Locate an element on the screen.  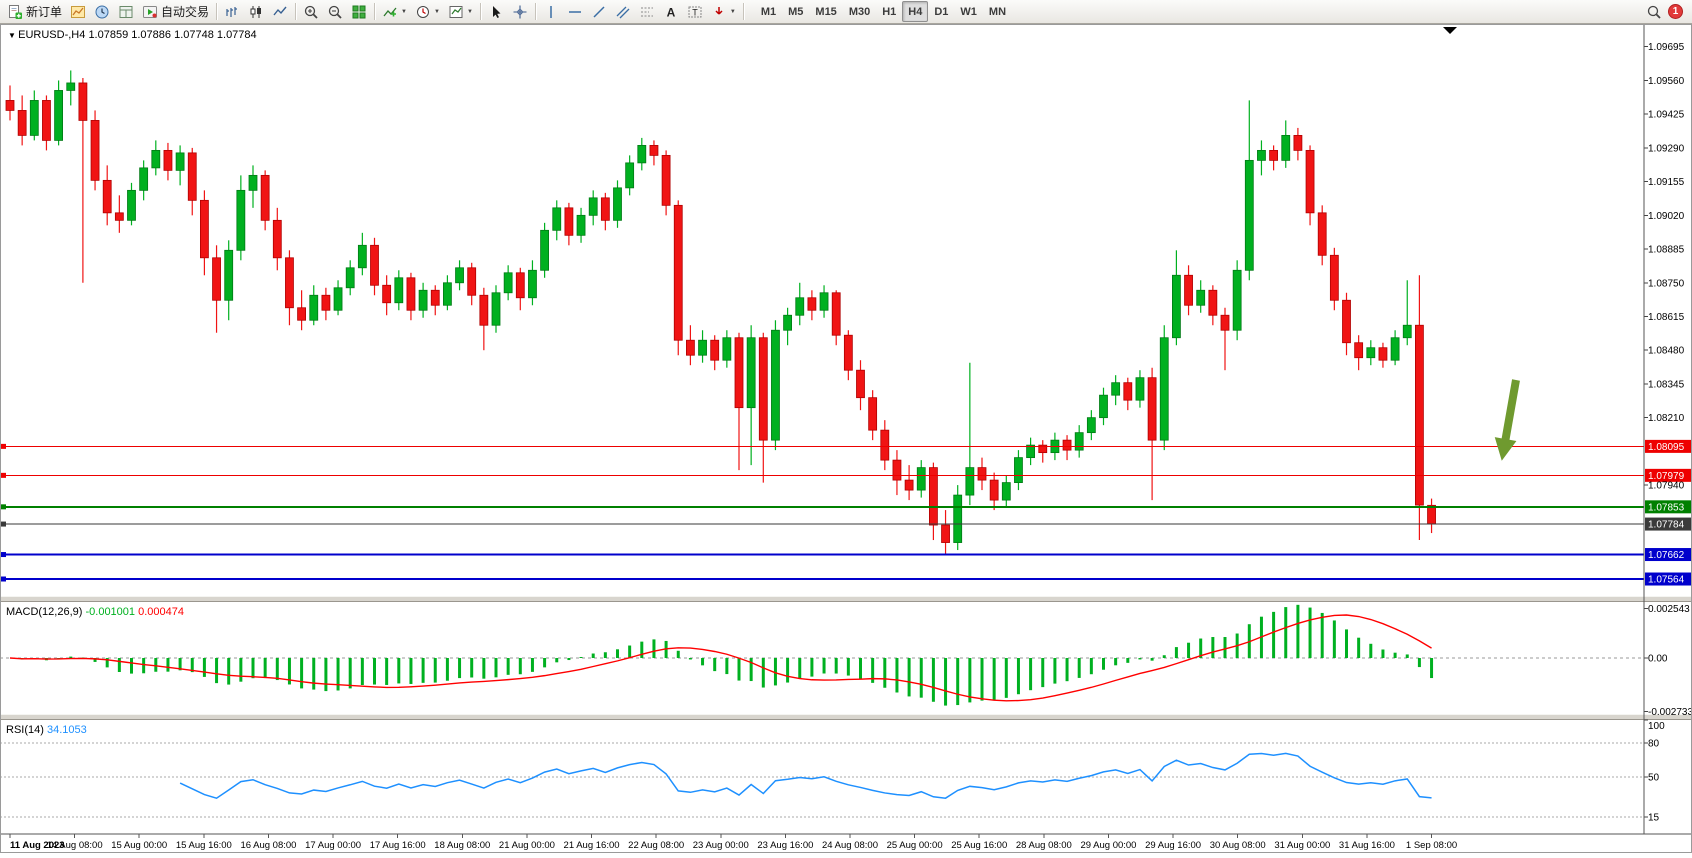
timeframe-mn: MN is located at coordinates (997, 11).